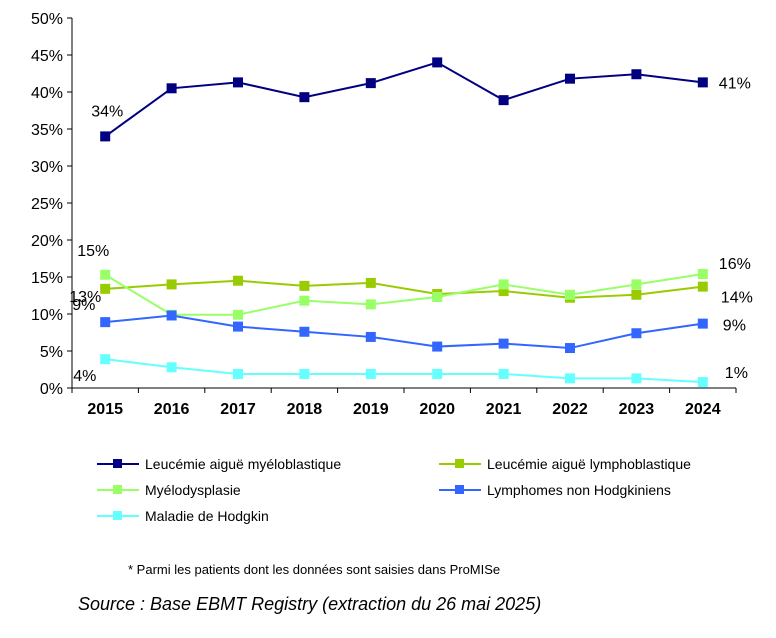 This screenshot has width=776, height=638. I want to click on data-label-last: 9%, so click(734, 326).